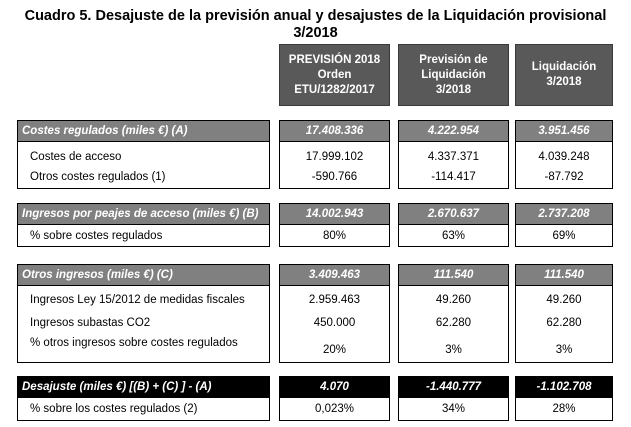 This screenshot has width=631, height=427. I want to click on row-value: 28%, so click(564, 409).